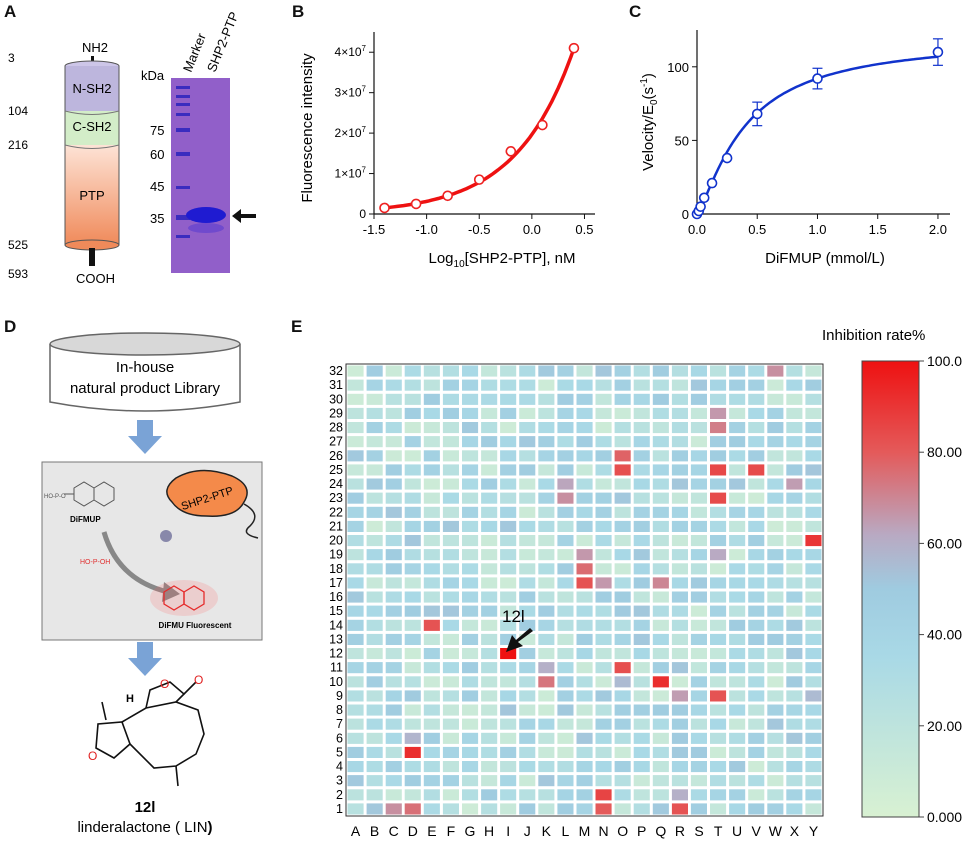 The height and width of the screenshot is (844, 969). Describe the element at coordinates (336, 470) in the screenshot. I see `heatmap-row-label: 25` at that location.